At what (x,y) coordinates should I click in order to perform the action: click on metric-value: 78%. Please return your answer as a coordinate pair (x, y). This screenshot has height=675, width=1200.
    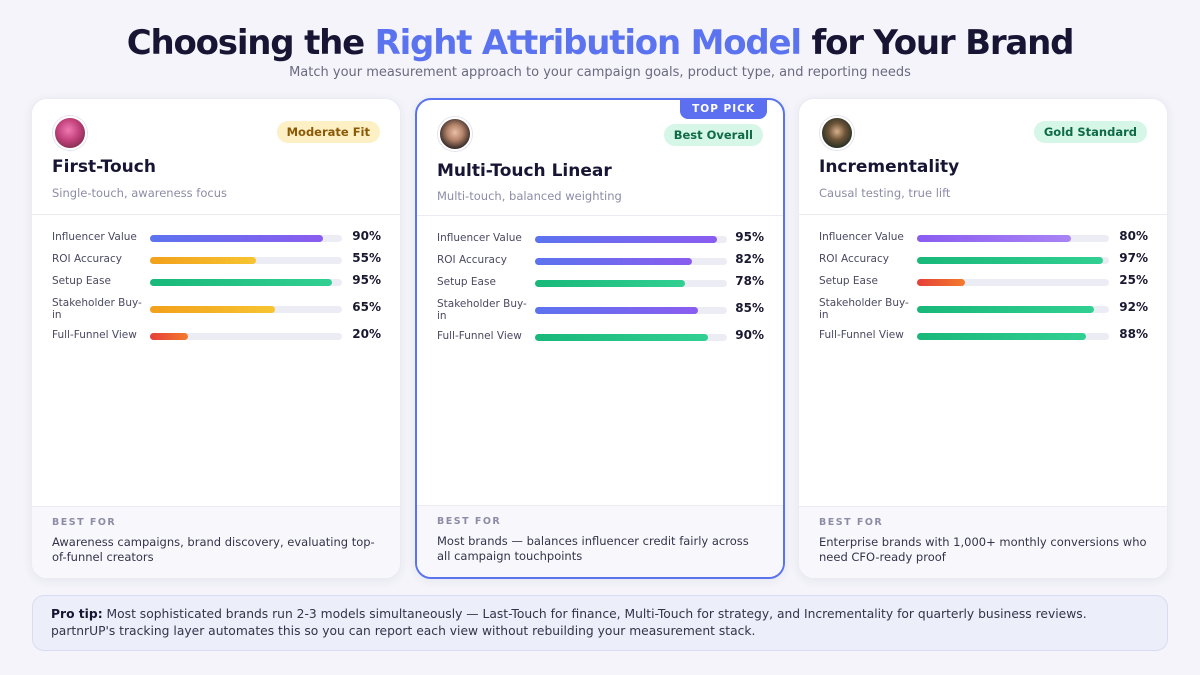
    Looking at the image, I should click on (749, 281).